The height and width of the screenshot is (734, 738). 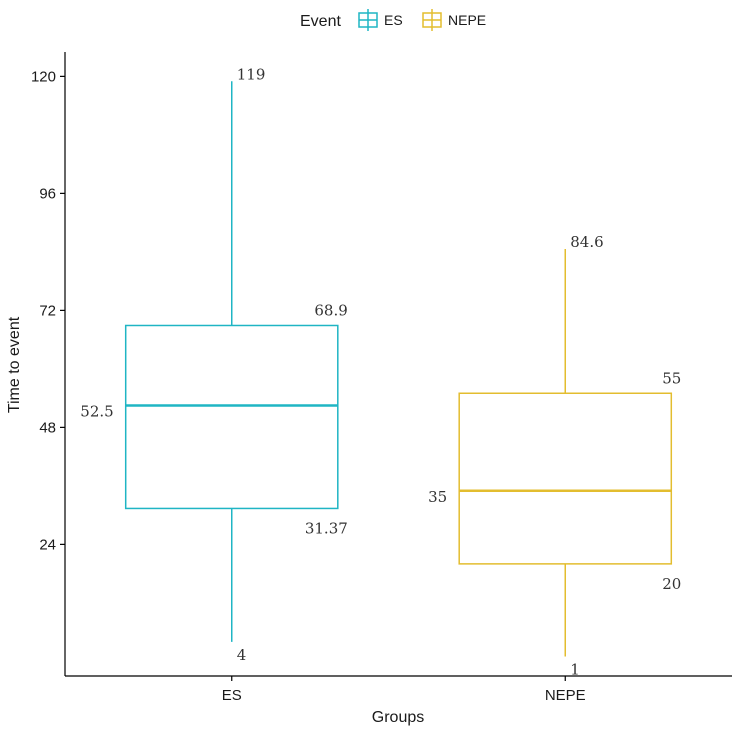 I want to click on x-tick-label: ES, so click(x=232, y=695).